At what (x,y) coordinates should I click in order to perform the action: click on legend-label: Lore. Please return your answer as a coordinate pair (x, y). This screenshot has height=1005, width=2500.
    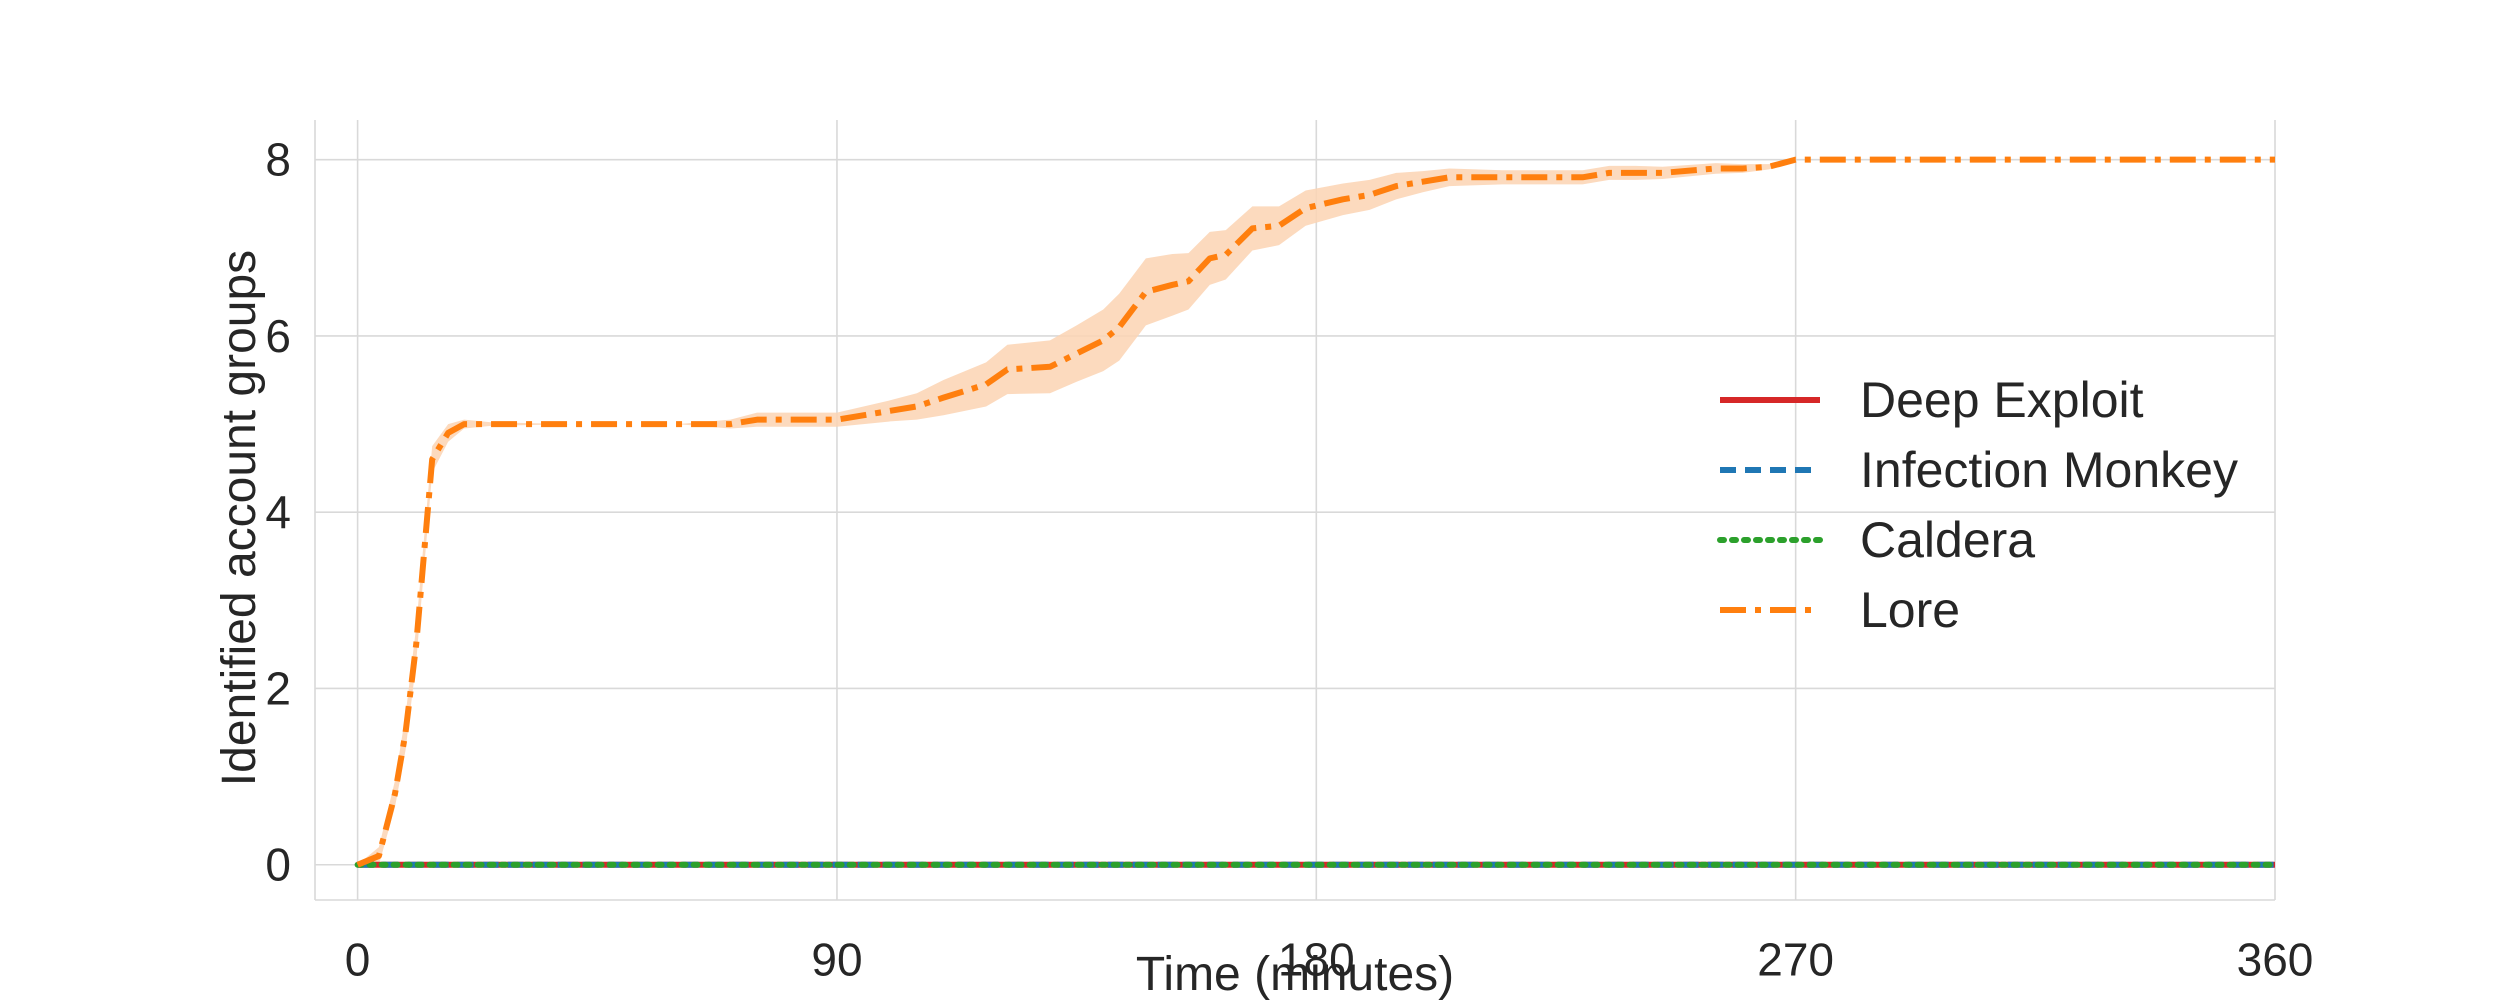
    Looking at the image, I should click on (1910, 610).